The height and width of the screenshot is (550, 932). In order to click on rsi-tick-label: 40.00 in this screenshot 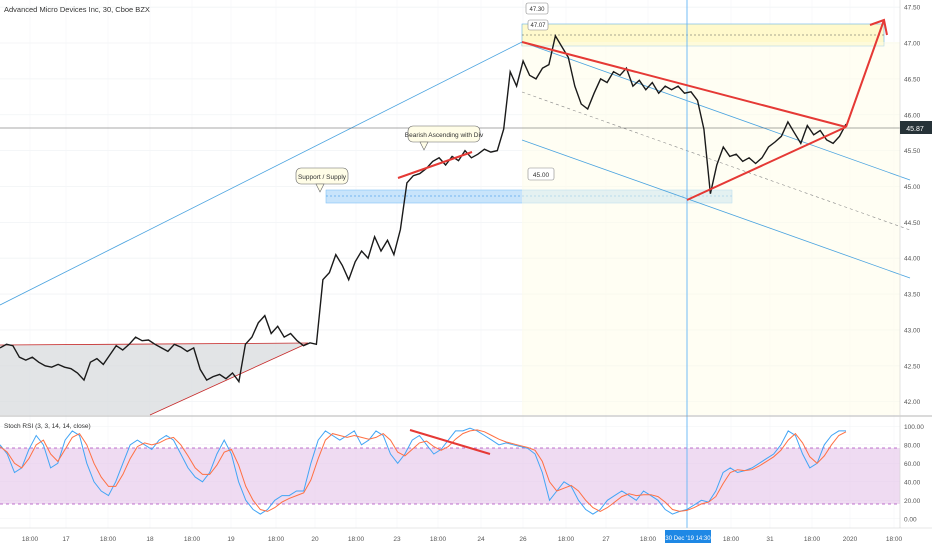, I will do `click(912, 482)`.